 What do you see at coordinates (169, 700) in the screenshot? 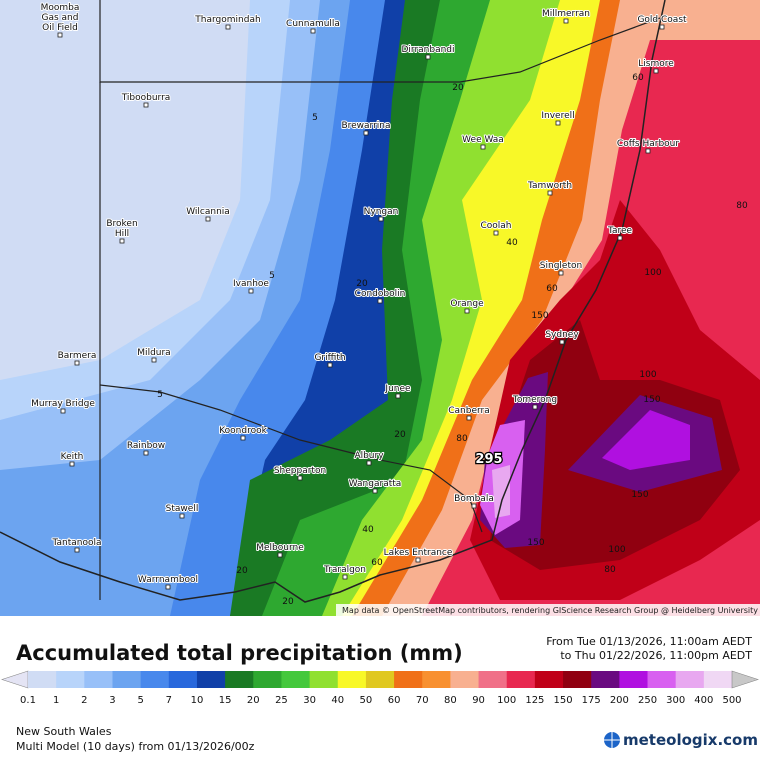
I see `legend-tick-label: 7` at bounding box center [169, 700].